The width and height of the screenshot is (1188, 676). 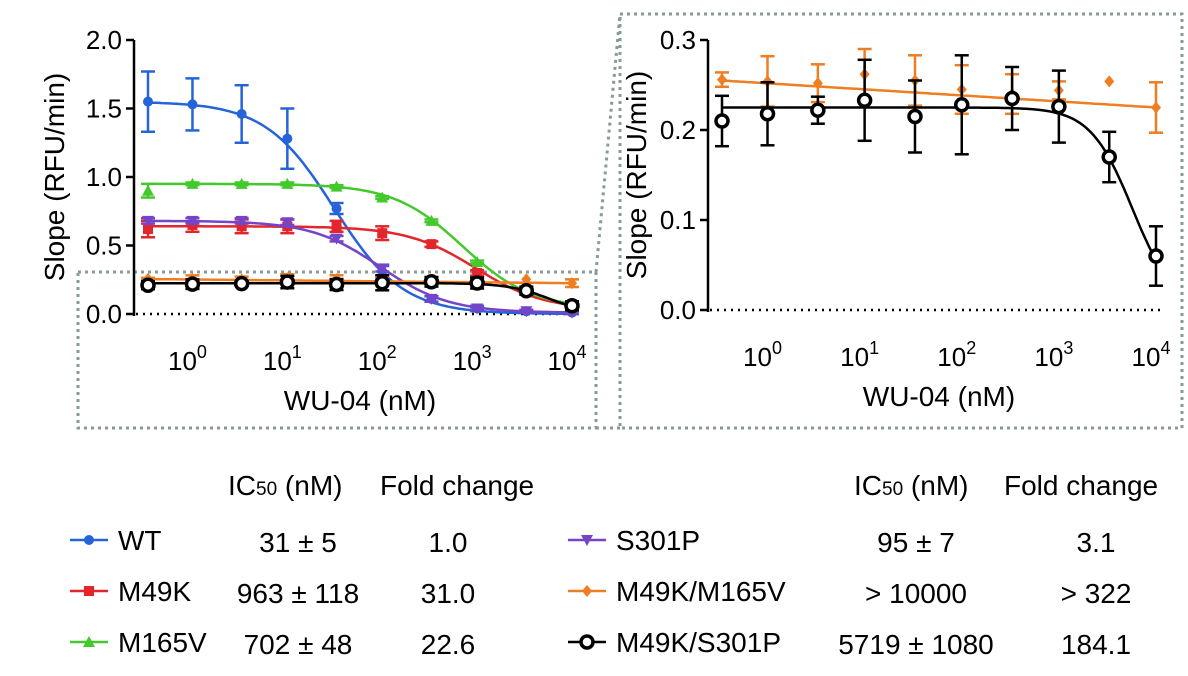 I want to click on x-tick-label: 10³, so click(x=472, y=359).